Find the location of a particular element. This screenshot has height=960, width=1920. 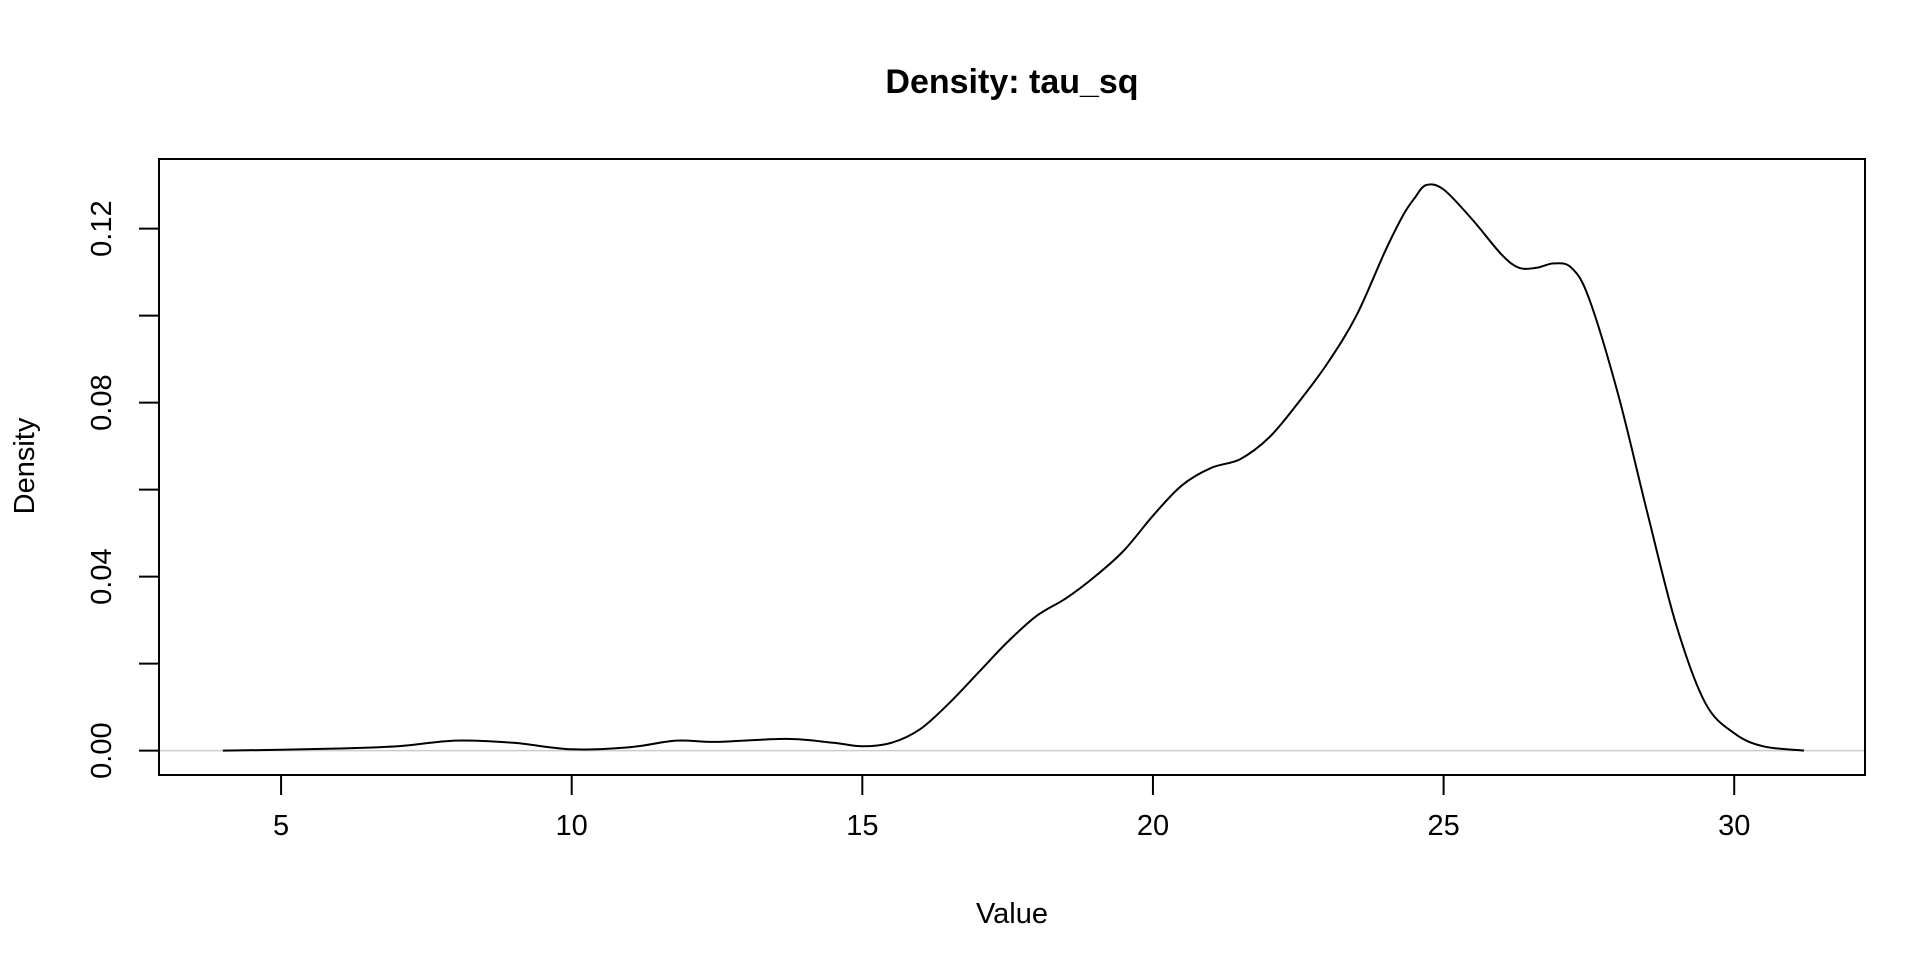

x-tick-label: 30 is located at coordinates (1734, 826).